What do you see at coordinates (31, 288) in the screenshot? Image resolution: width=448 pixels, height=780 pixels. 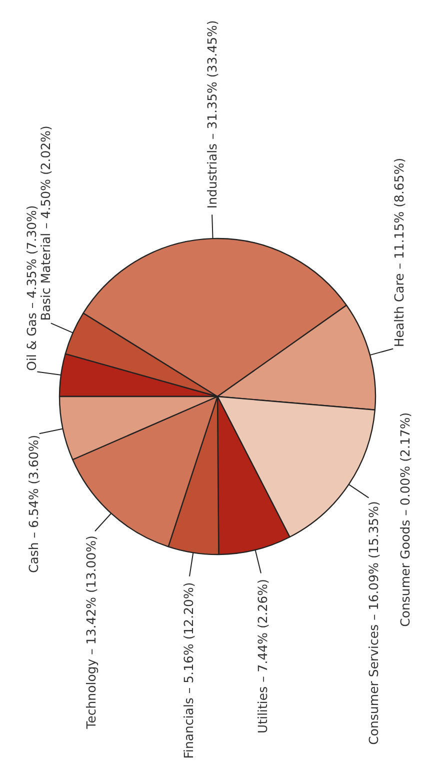 I see `slice-label: Oil & Gas – 4.35% (7.30%)` at bounding box center [31, 288].